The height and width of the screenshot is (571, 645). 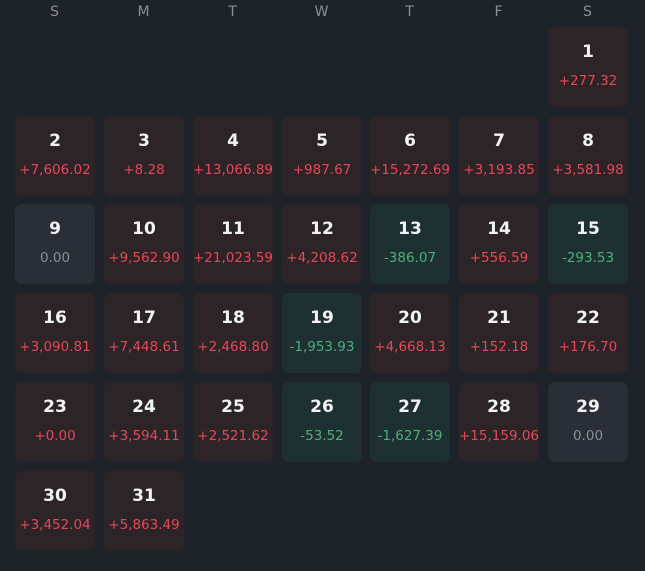 I want to click on daily-pnl-value: +8.28, so click(x=144, y=170).